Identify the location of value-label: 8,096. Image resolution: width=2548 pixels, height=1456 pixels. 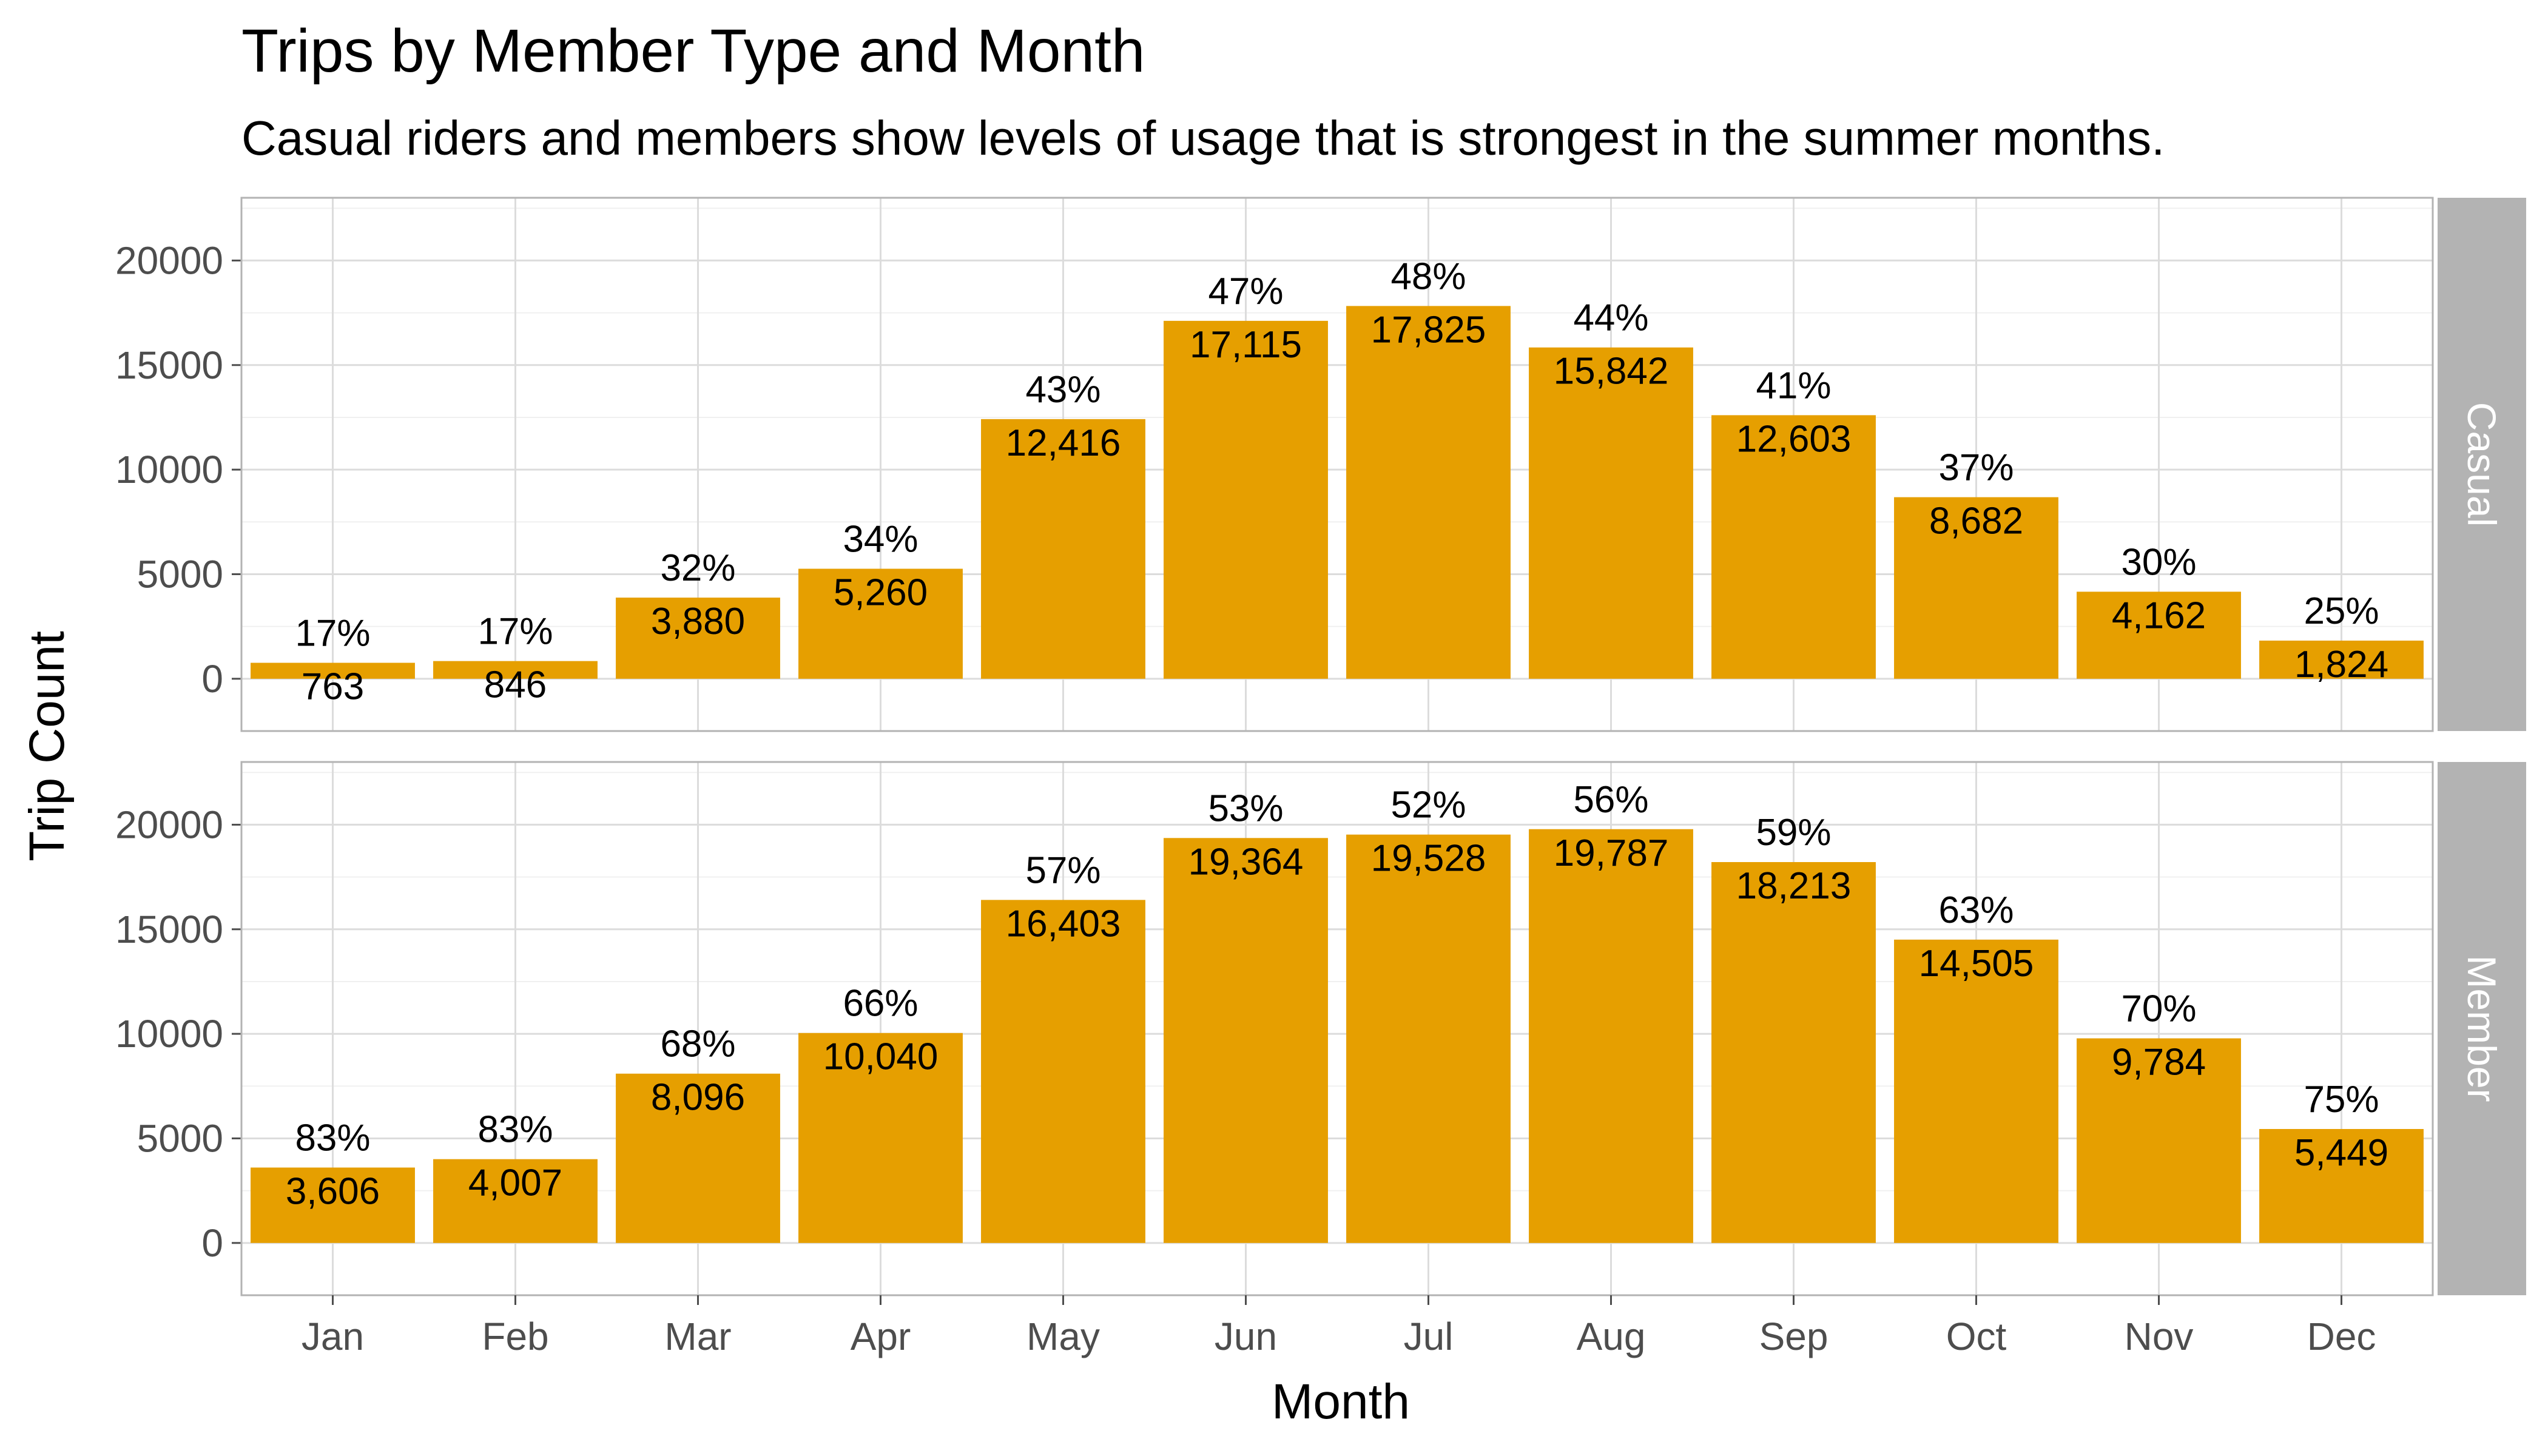
(698, 1098).